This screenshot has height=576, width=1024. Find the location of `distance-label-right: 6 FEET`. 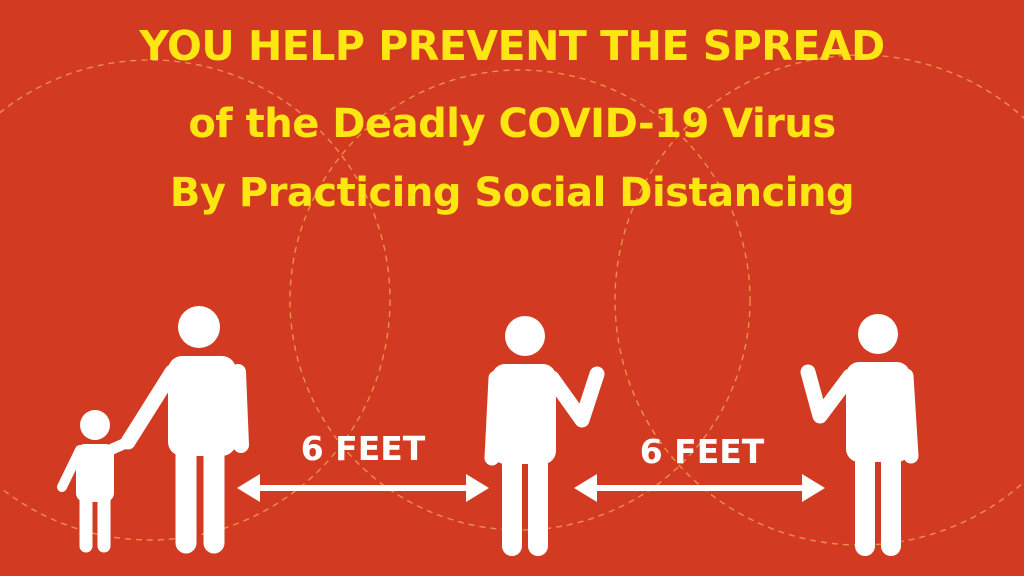

distance-label-right: 6 FEET is located at coordinates (702, 451).